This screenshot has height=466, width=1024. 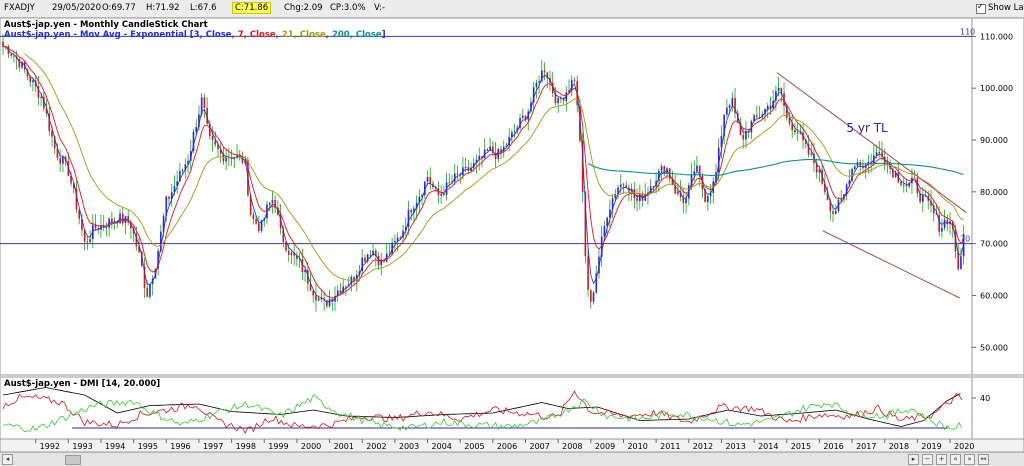 I want to click on year-tick-label: 1994, so click(x=115, y=446).